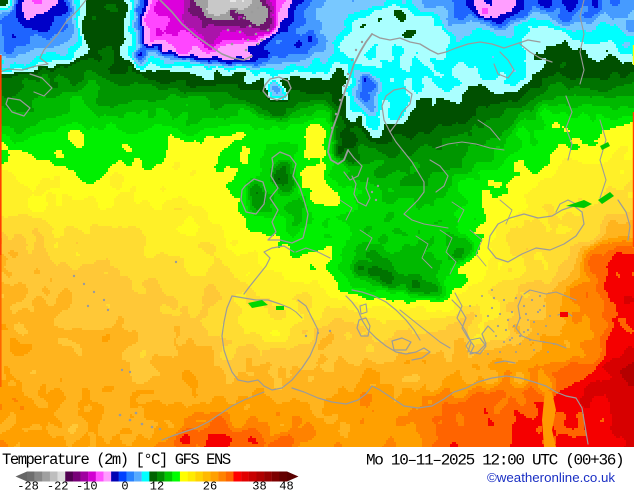  What do you see at coordinates (58, 485) in the screenshot?
I see `svg-text: -22` at bounding box center [58, 485].